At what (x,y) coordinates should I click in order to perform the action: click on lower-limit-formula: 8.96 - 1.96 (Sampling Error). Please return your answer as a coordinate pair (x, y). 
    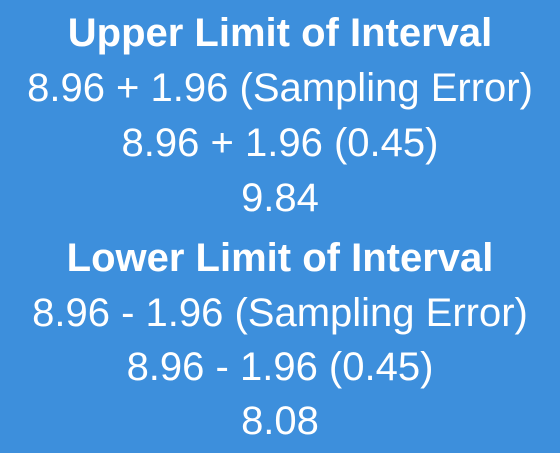
    Looking at the image, I should click on (280, 313).